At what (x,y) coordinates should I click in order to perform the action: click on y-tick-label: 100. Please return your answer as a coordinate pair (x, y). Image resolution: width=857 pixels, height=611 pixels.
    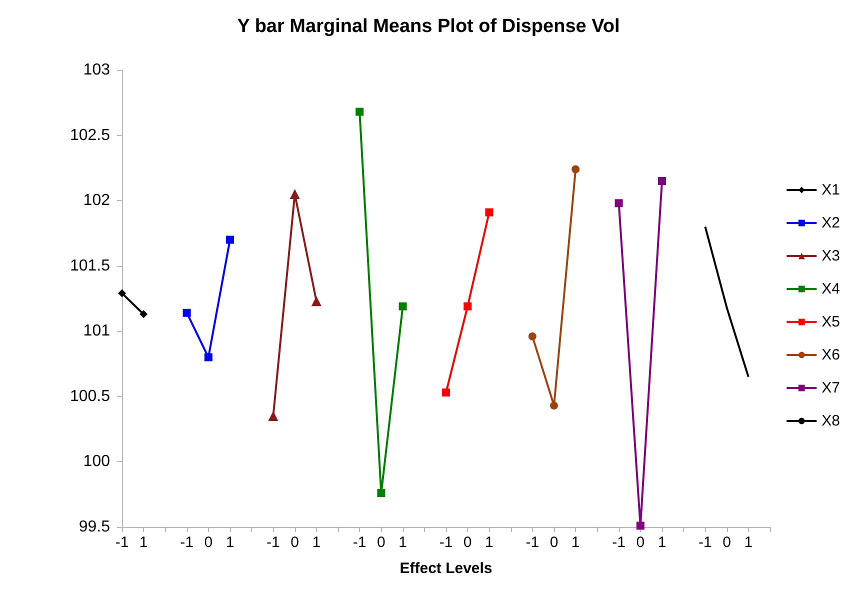
    Looking at the image, I should click on (96, 461).